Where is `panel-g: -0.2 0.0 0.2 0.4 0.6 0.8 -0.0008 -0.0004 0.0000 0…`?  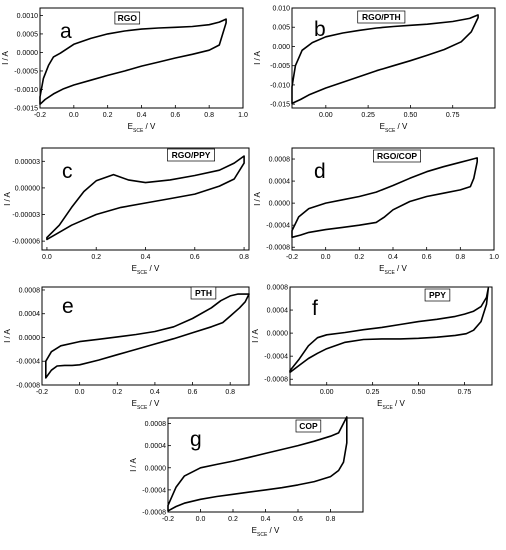 panel-g: -0.2 0.0 0.2 0.4 0.6 0.8 -0.0008 -0.0004 0.0000 0… is located at coordinates (246, 477).